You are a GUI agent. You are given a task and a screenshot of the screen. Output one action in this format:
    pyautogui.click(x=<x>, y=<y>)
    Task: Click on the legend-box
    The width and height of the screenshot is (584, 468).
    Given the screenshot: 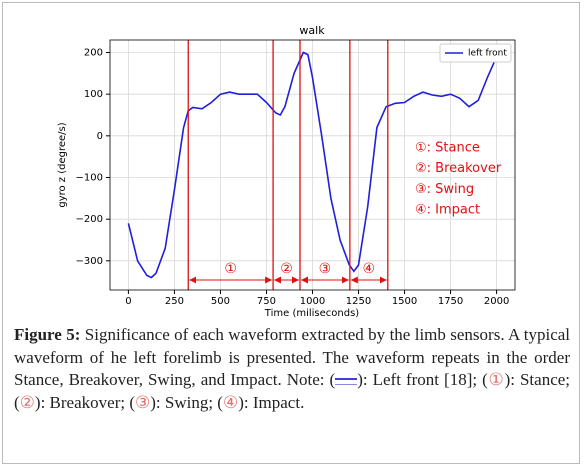 What is the action you would take?
    pyautogui.click(x=475, y=53)
    